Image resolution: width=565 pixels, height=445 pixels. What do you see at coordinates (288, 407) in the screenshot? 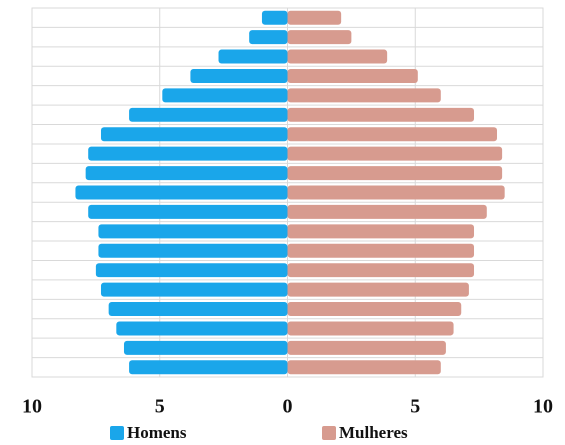
I see `x-tick-label: 0` at bounding box center [288, 407].